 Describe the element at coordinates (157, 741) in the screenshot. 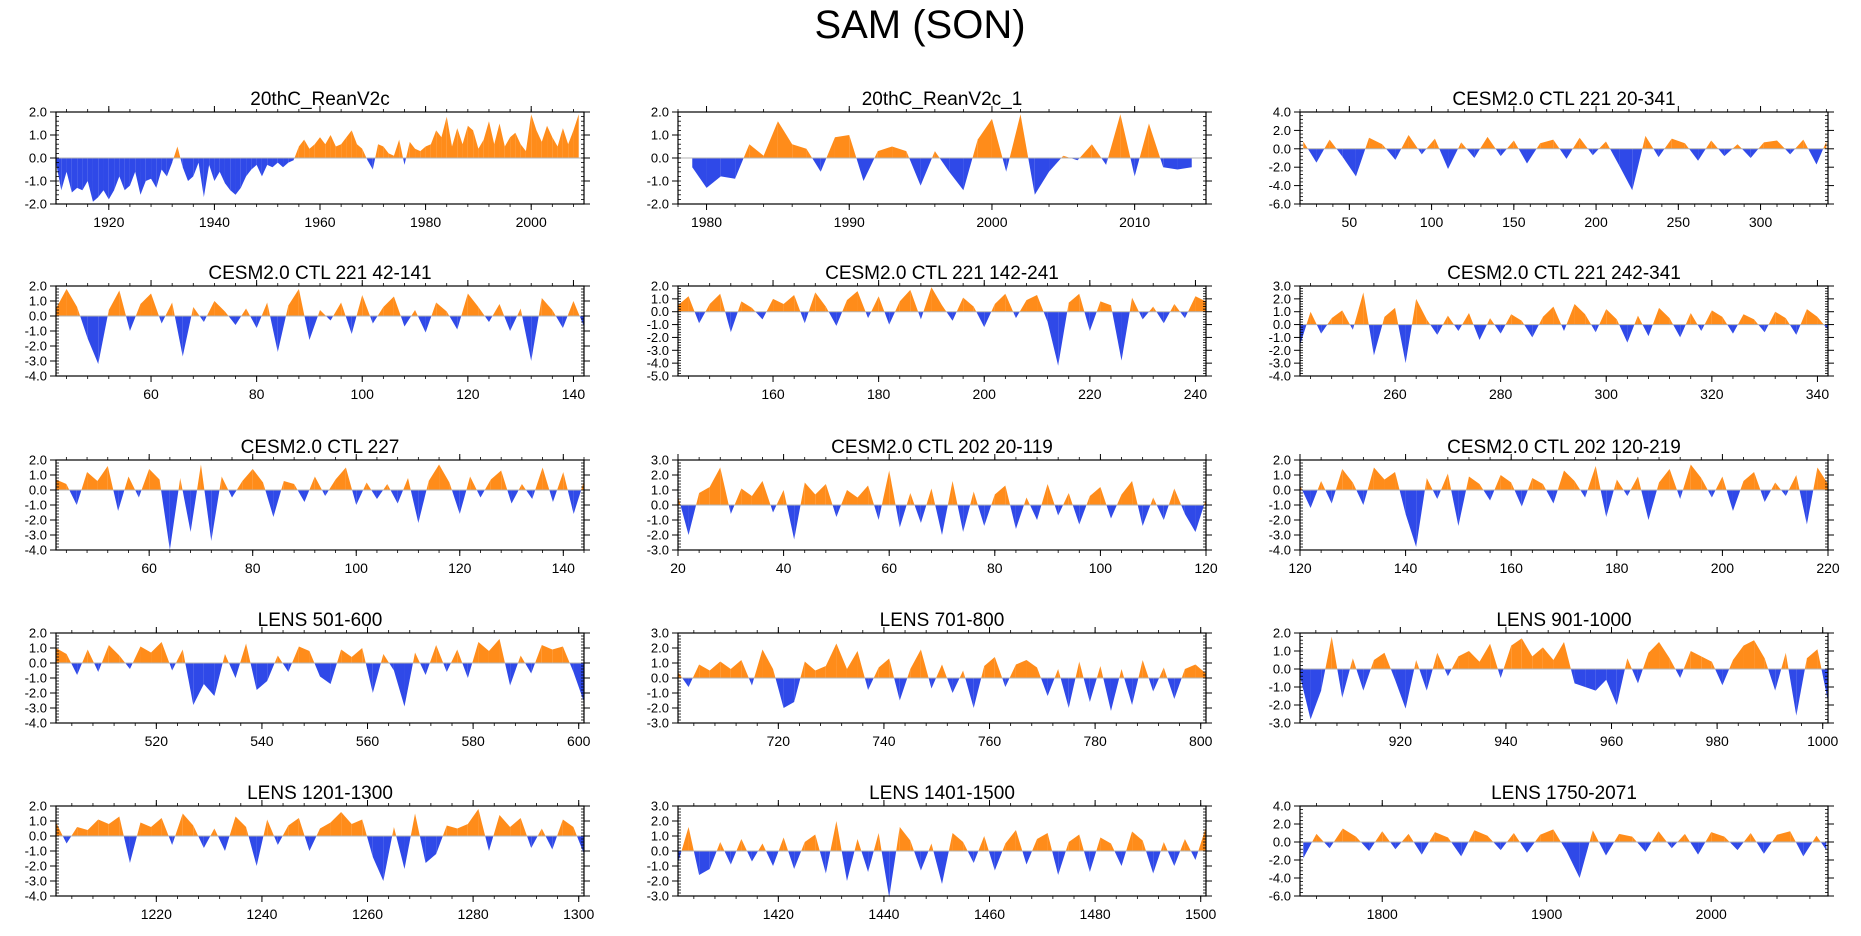

I see `x-tick-label: 520` at that location.